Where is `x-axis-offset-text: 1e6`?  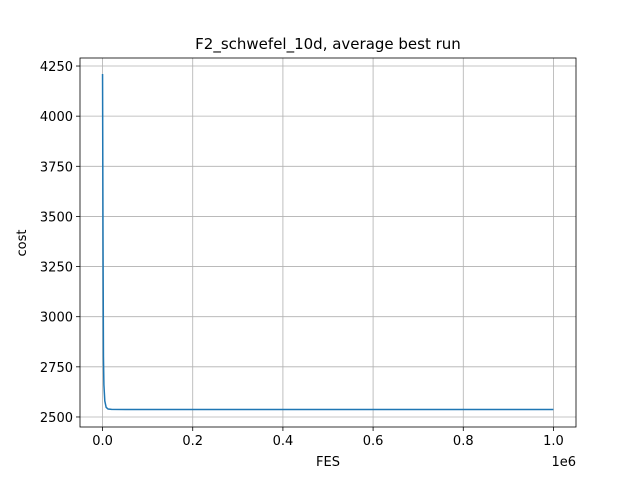
x-axis-offset-text: 1e6 is located at coordinates (563, 462).